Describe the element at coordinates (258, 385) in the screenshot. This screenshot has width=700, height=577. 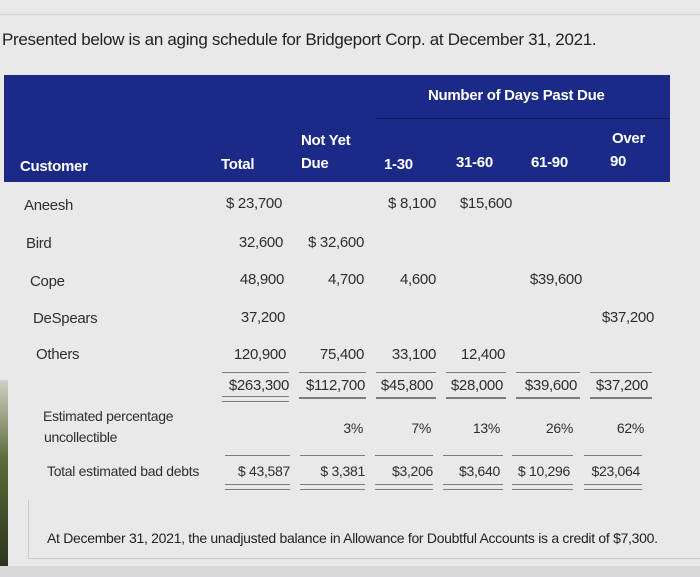
I see `total-total: $263,300` at that location.